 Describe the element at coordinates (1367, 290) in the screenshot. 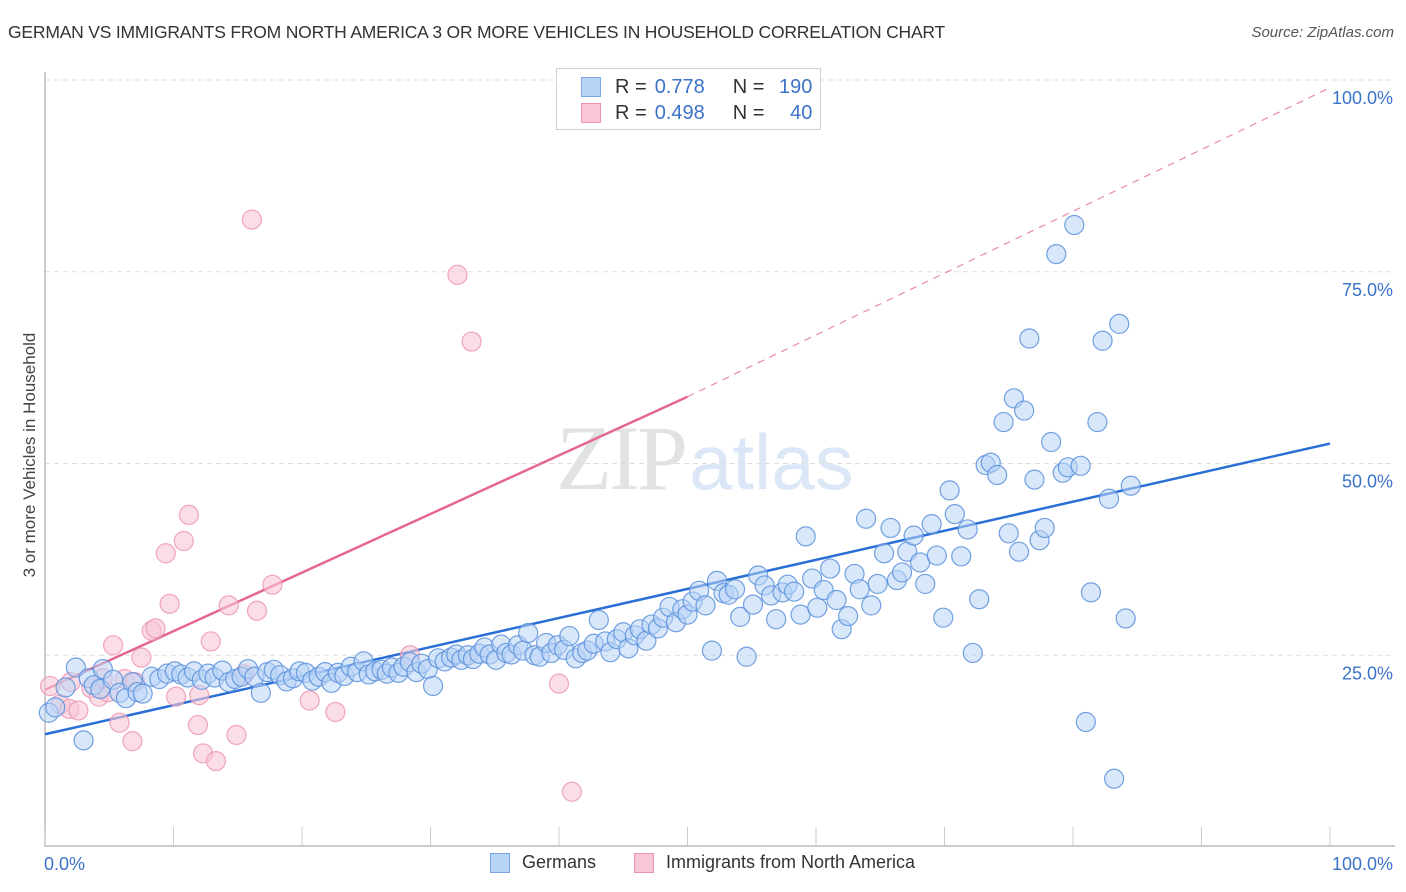

I see `y-tick-label: 75.0%` at that location.